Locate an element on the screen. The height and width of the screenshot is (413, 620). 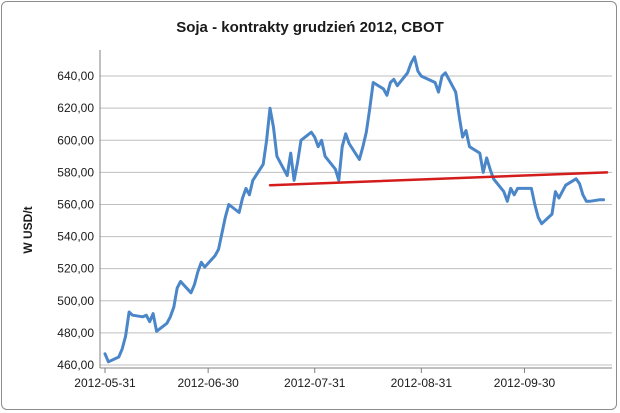
y-tick-label: 620,00 is located at coordinates (75, 108).